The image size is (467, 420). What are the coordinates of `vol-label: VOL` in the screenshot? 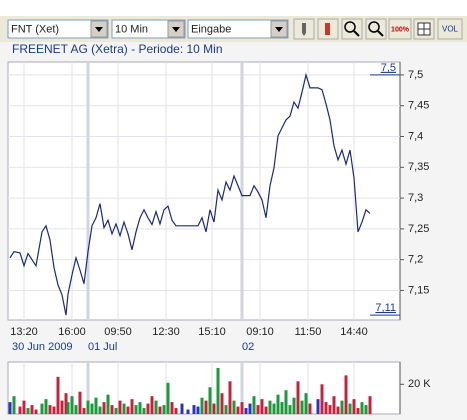 It's located at (450, 29).